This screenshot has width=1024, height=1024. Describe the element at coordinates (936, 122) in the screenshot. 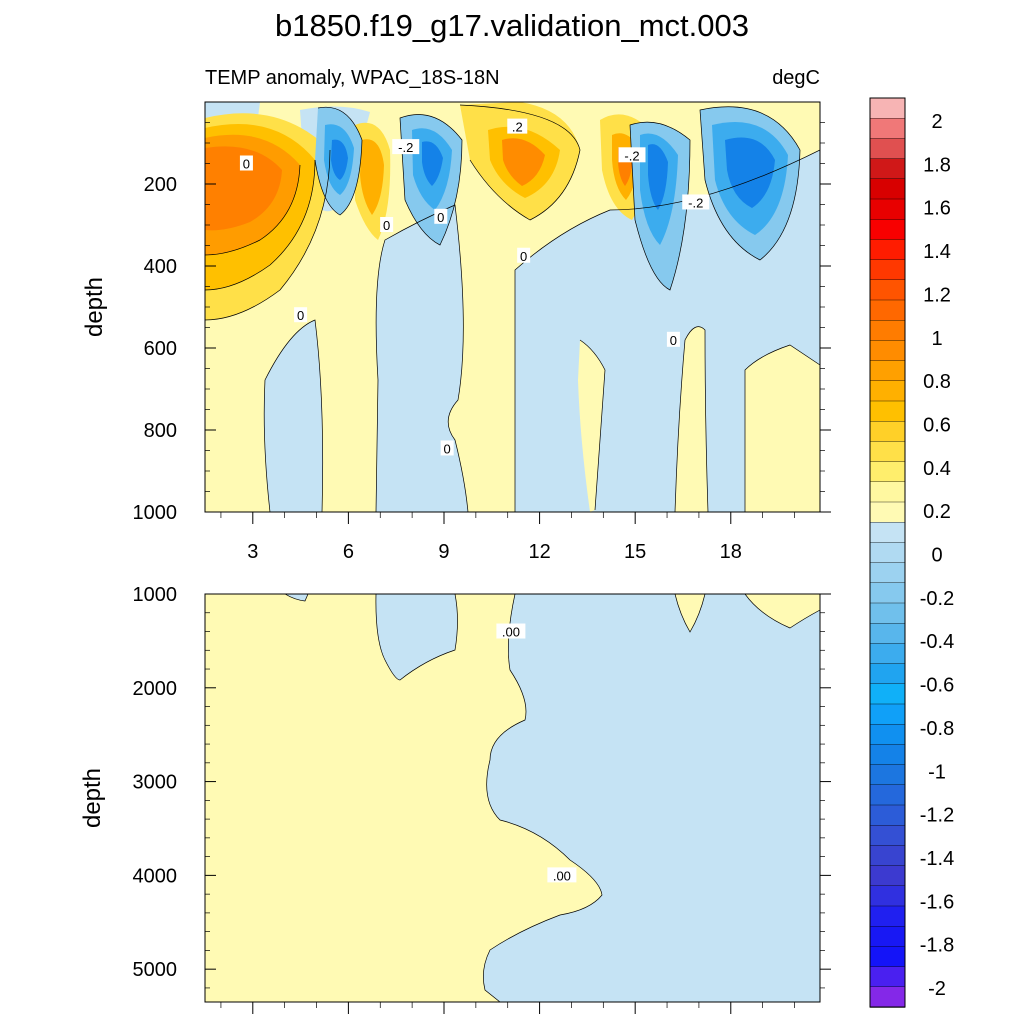

I see `colorbar-label: 2` at that location.